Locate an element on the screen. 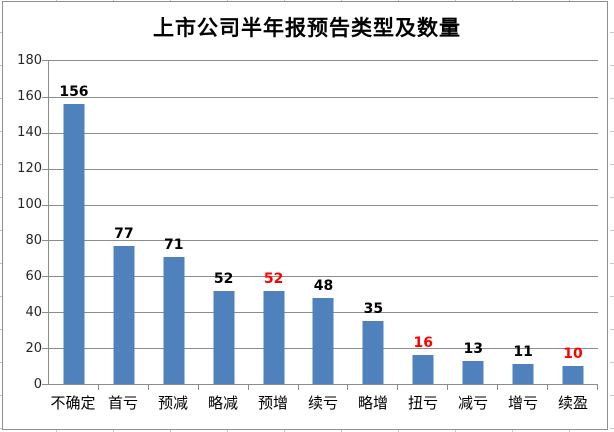 This screenshot has height=432, width=614. bar-slot: 10 is located at coordinates (573, 222).